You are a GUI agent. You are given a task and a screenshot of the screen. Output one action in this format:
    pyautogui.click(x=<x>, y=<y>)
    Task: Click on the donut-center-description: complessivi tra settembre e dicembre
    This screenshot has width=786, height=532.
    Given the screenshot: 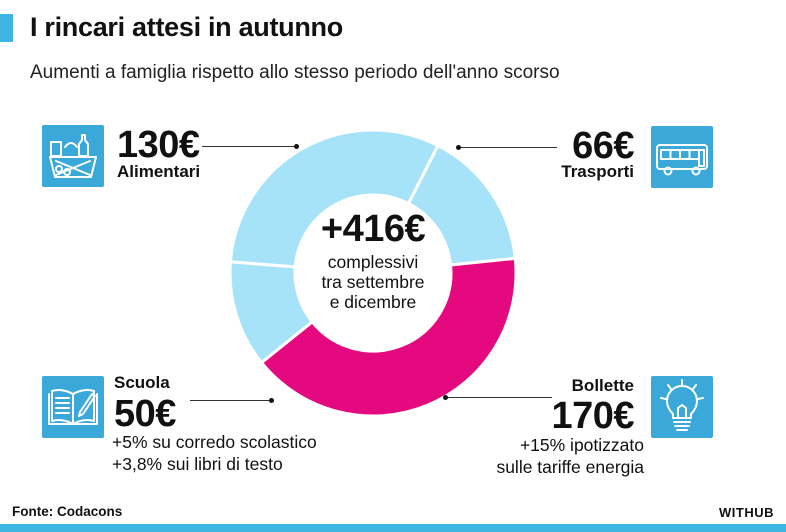 What is the action you would take?
    pyautogui.click(x=373, y=282)
    